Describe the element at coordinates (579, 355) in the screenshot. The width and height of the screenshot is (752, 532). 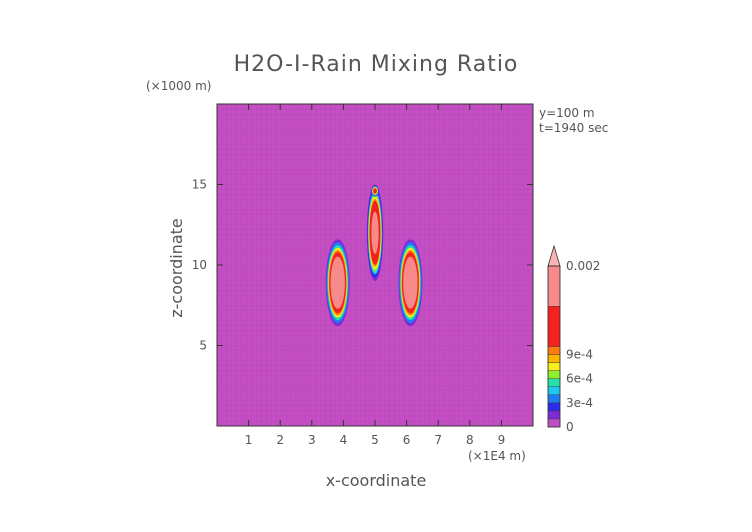
I see `colorbar-label: 9e-4` at that location.